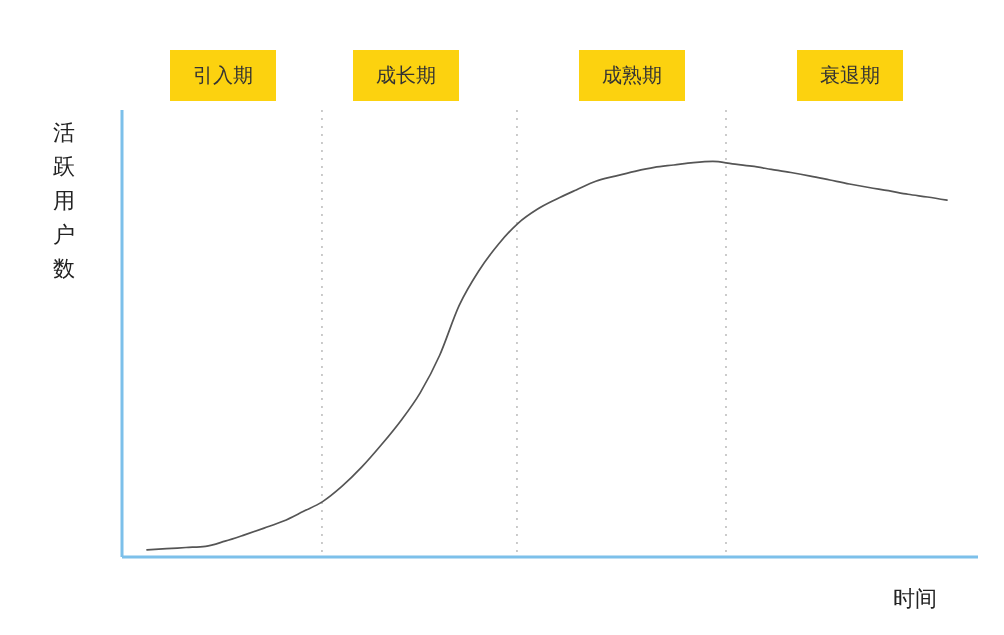 This screenshot has width=1004, height=635. I want to click on y-axis-title: 活跃用户数, so click(64, 201).